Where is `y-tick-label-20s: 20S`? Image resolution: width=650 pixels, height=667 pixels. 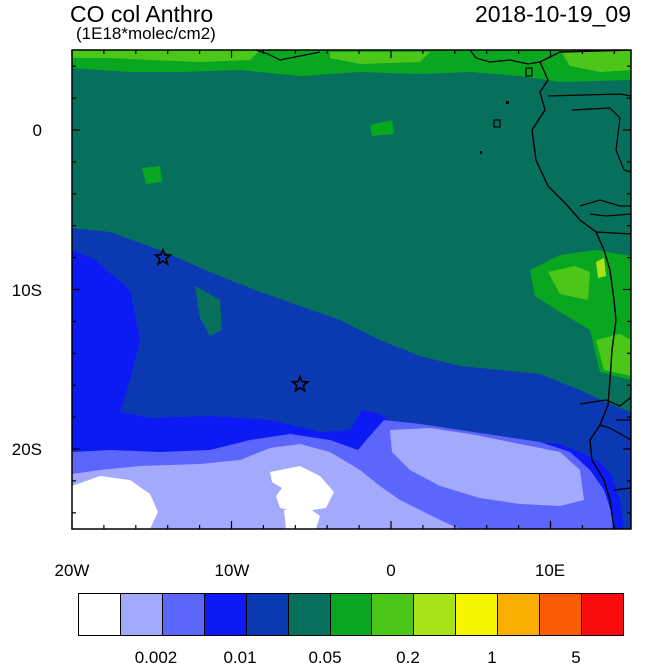 y-tick-label-20s: 20S is located at coordinates (26, 449).